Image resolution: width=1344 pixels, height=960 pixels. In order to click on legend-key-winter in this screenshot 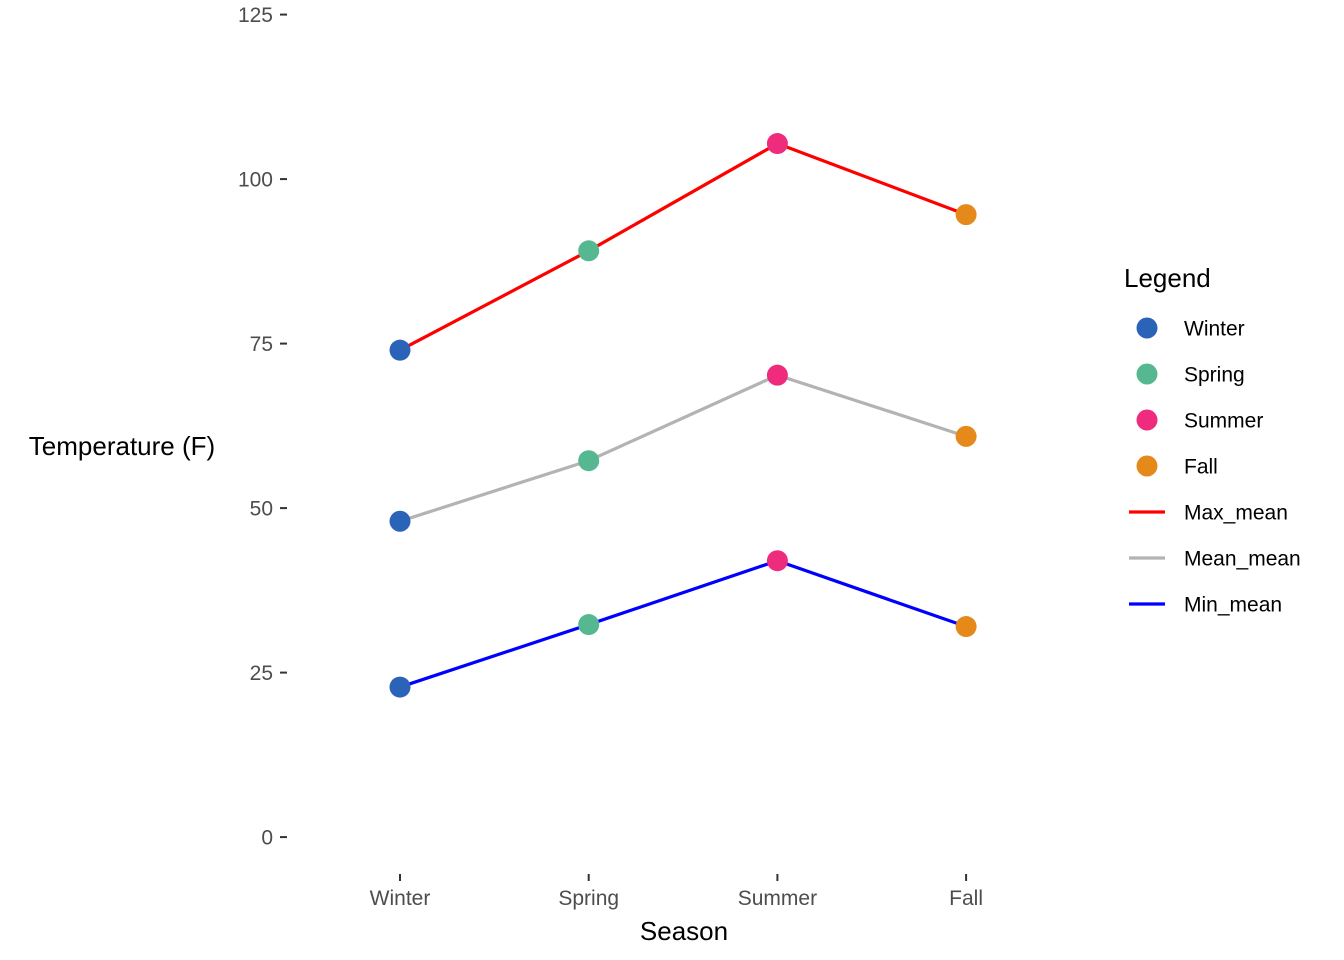, I will do `click(1147, 328)`.